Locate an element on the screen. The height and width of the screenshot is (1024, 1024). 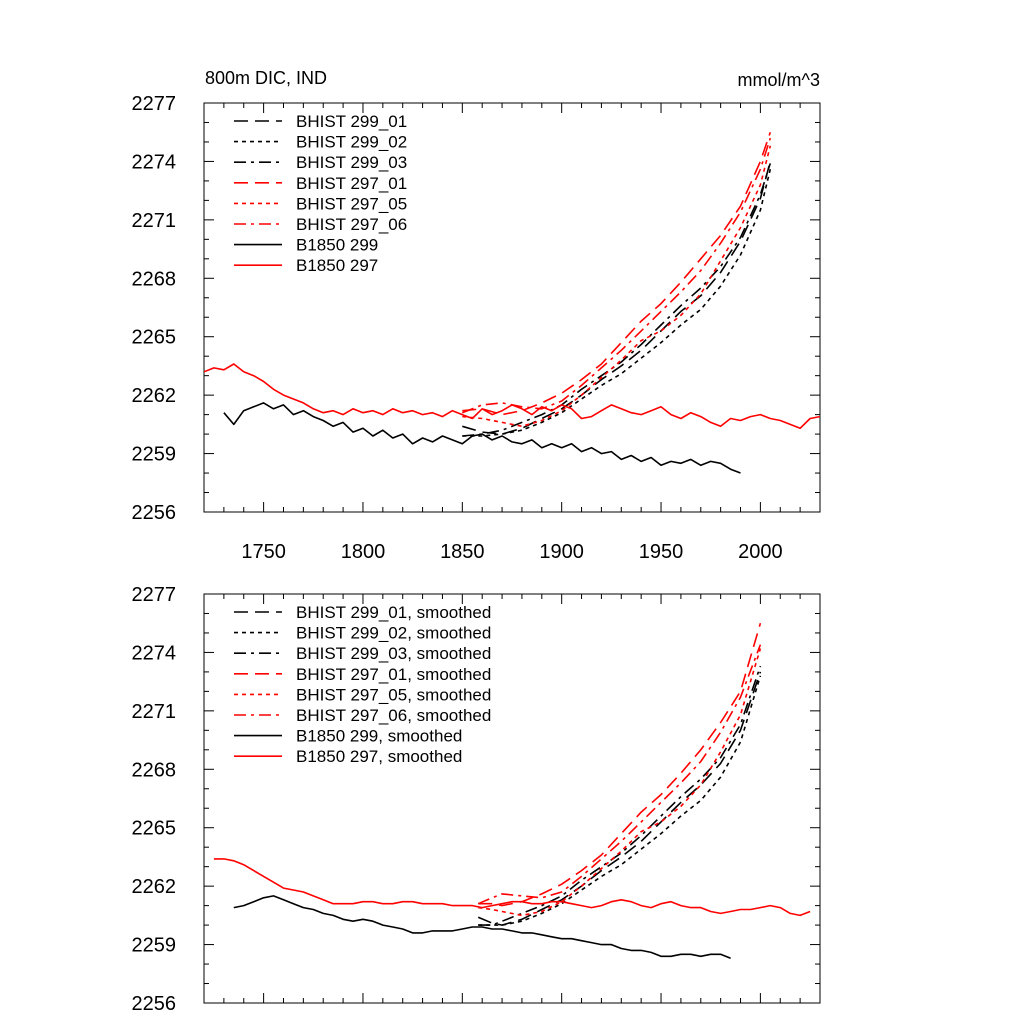
chart-1-y-tick-label: 2256 is located at coordinates (154, 1004).